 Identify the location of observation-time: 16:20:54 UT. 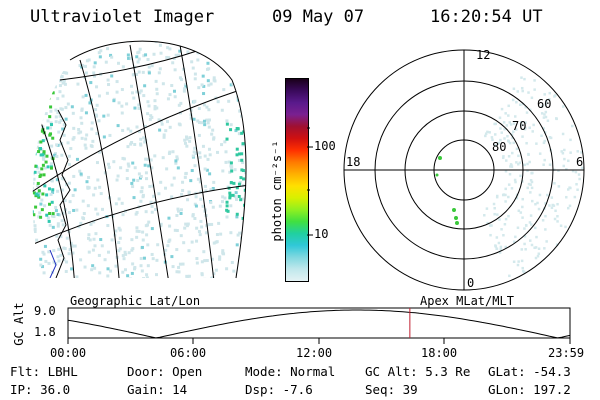
(486, 17).